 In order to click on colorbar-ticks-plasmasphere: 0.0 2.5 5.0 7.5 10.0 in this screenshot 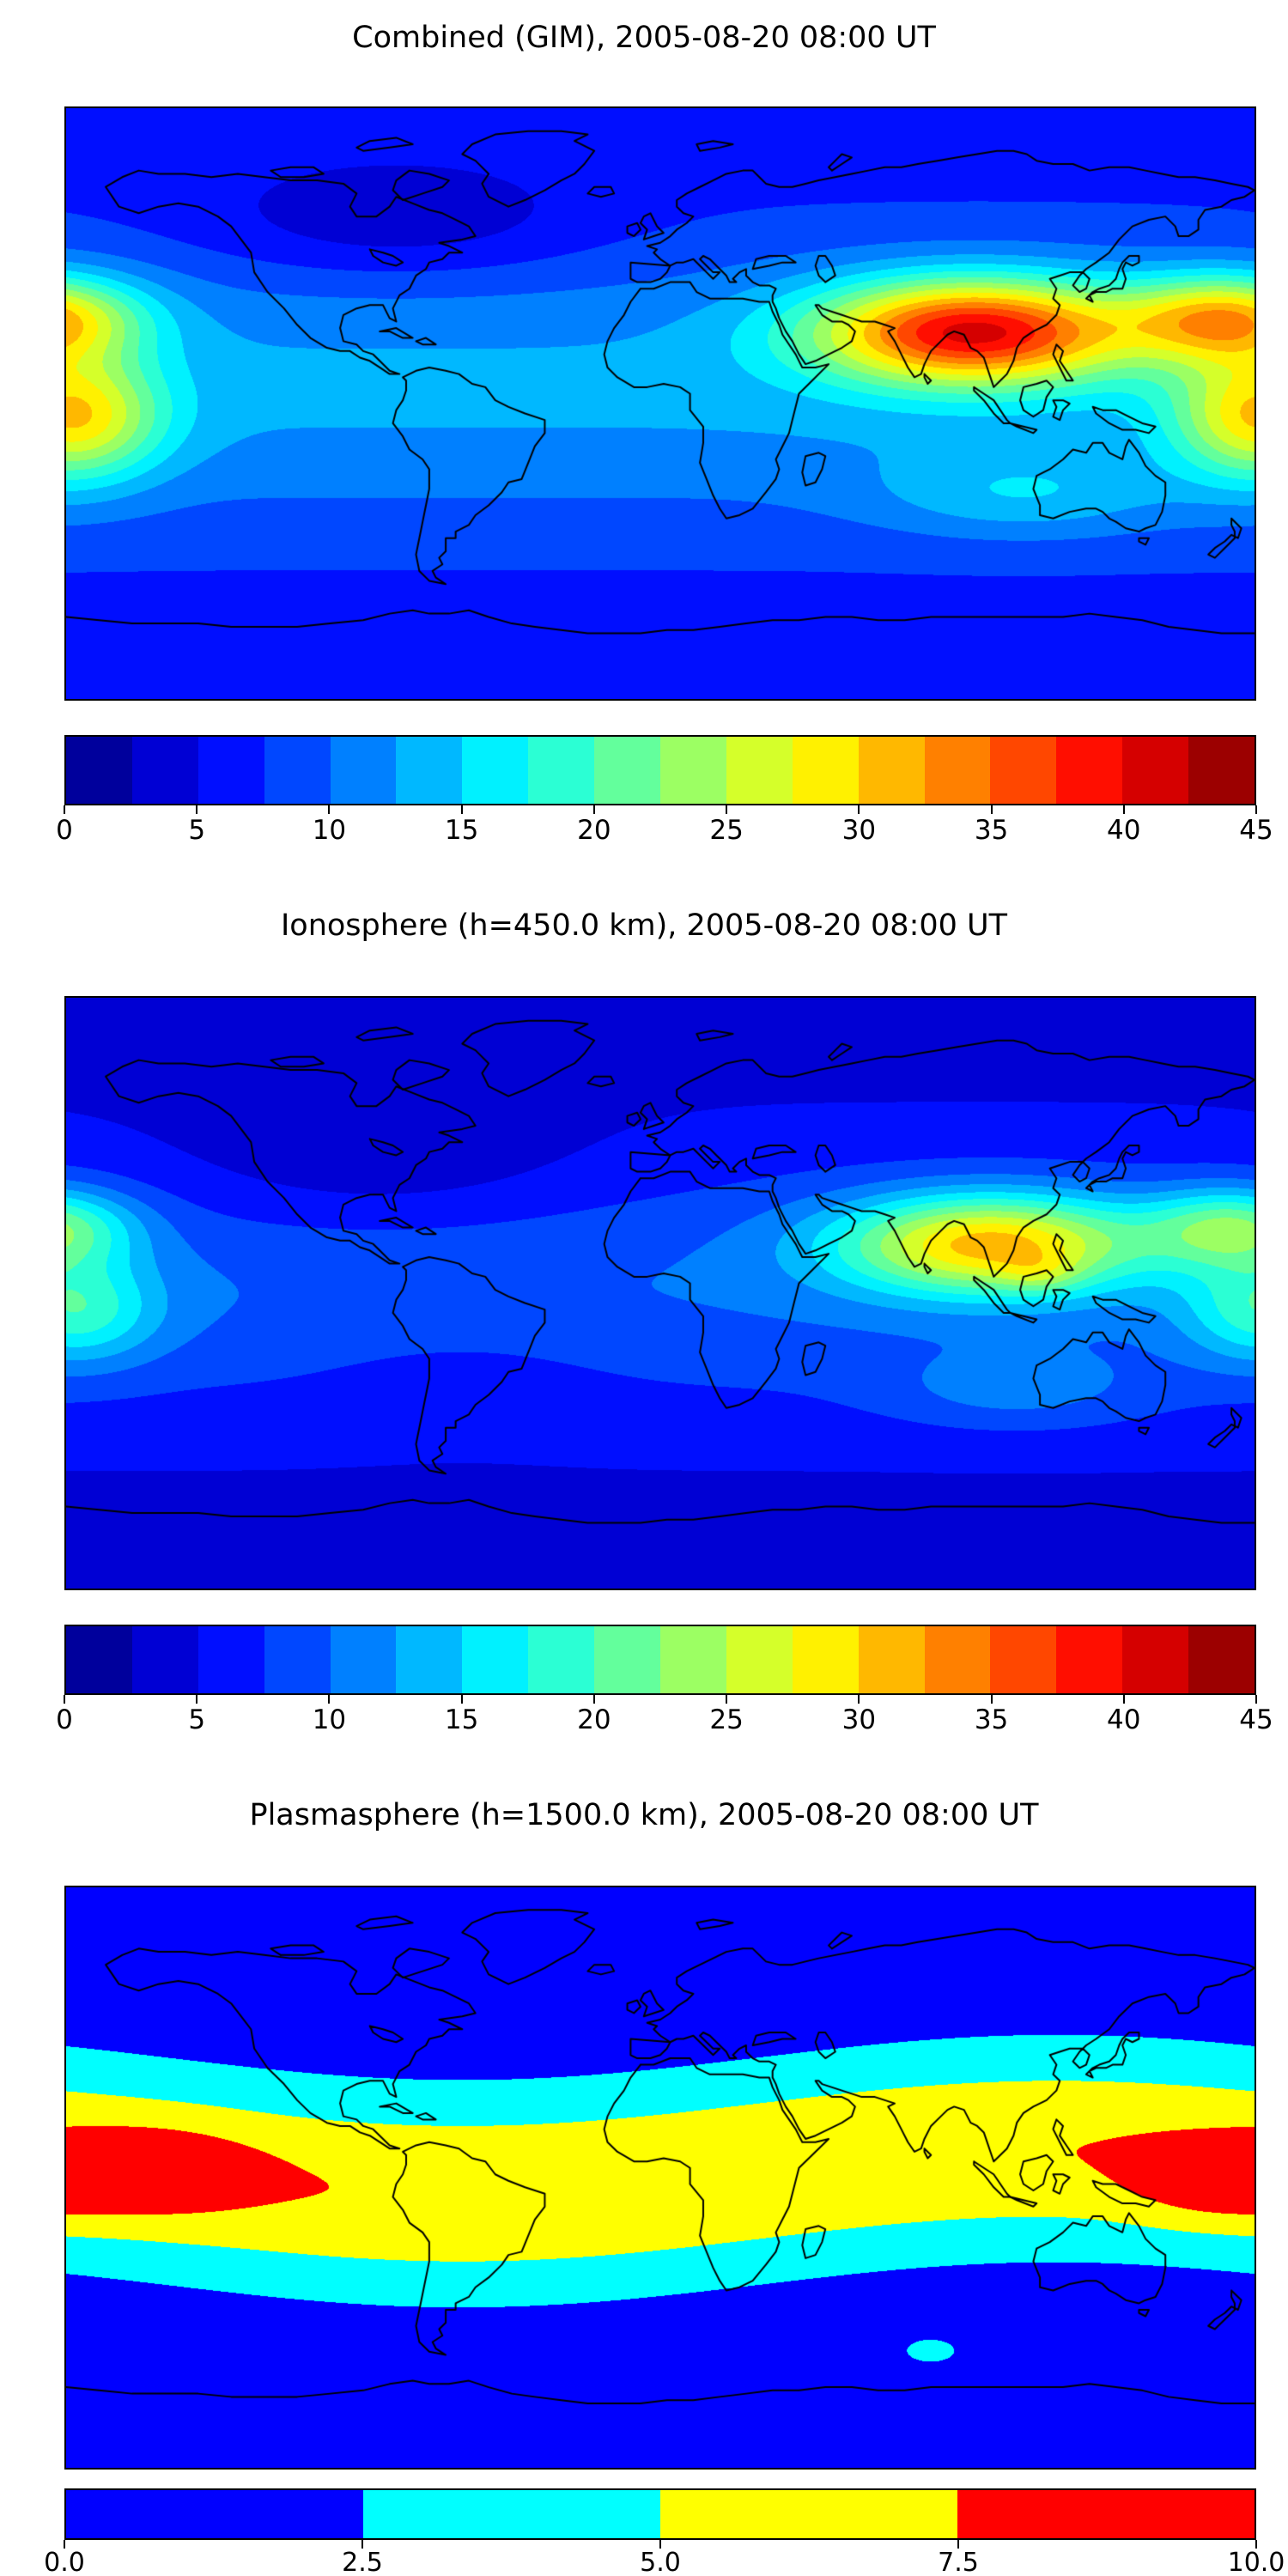, I will do `click(664, 2558)`.